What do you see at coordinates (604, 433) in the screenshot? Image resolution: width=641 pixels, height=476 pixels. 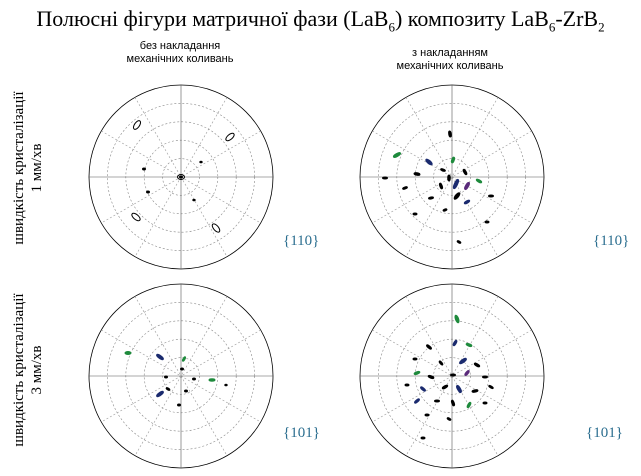 I see `plane-label-4: {101}` at bounding box center [604, 433].